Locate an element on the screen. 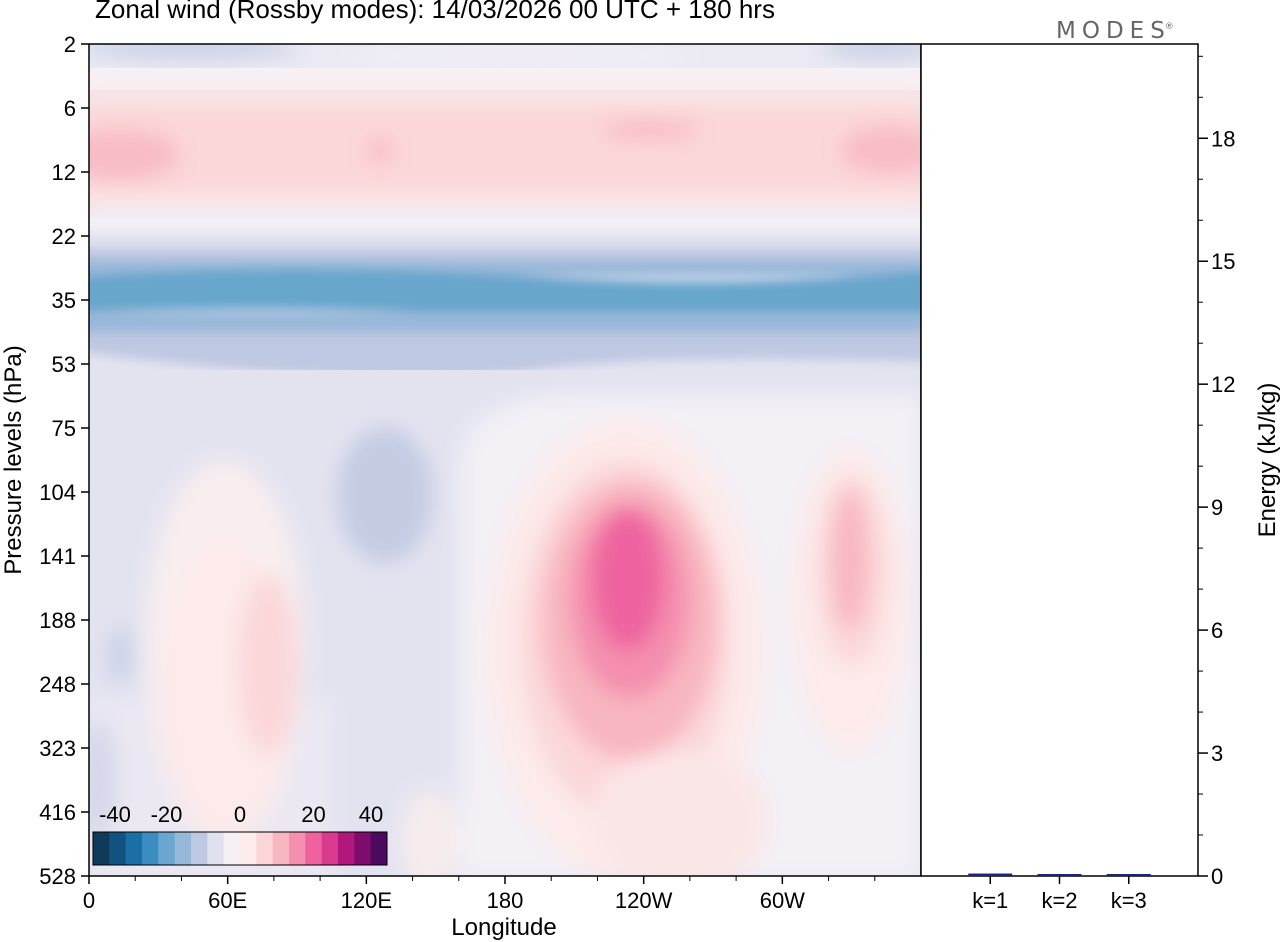 This screenshot has width=1280, height=942. energy-tick-label: 6 is located at coordinates (1217, 630).